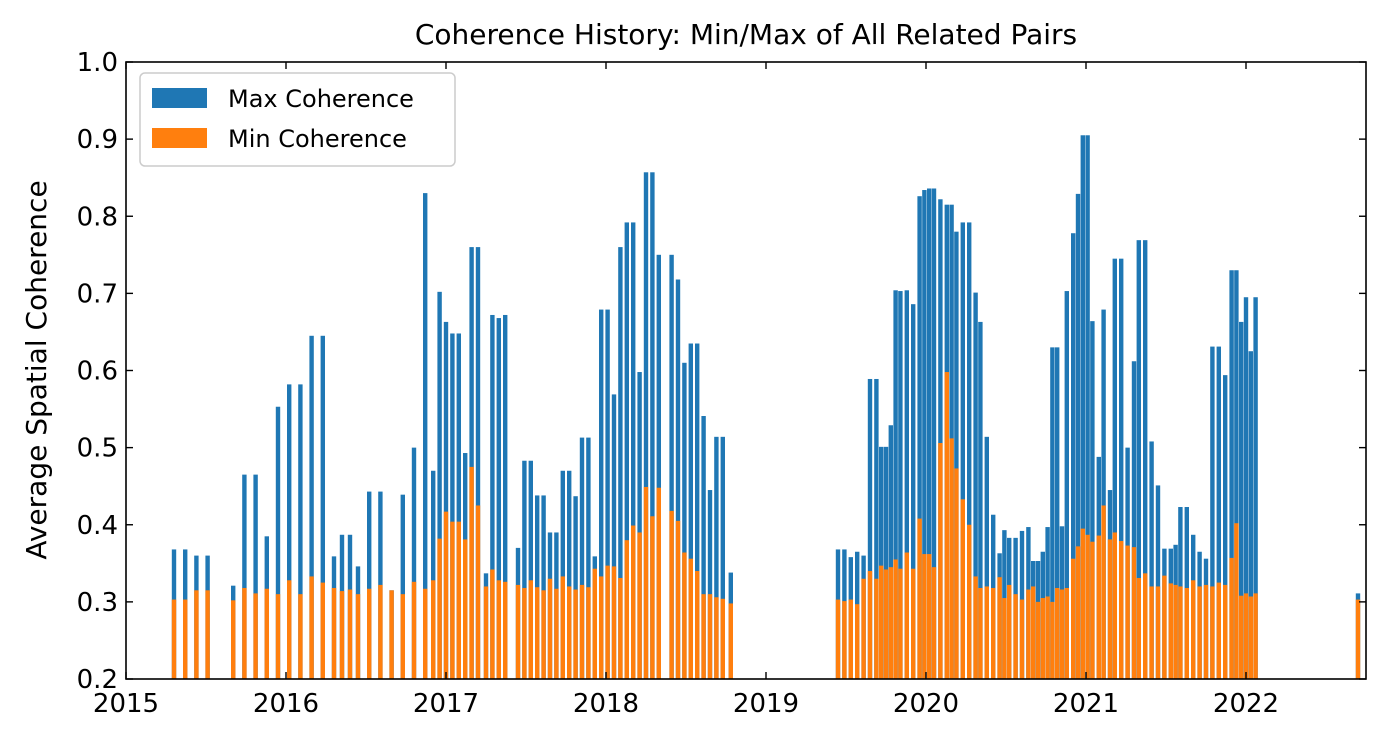 The image size is (1387, 741). What do you see at coordinates (297, 119) in the screenshot?
I see `legend: Max Coherence Min Coherence` at bounding box center [297, 119].